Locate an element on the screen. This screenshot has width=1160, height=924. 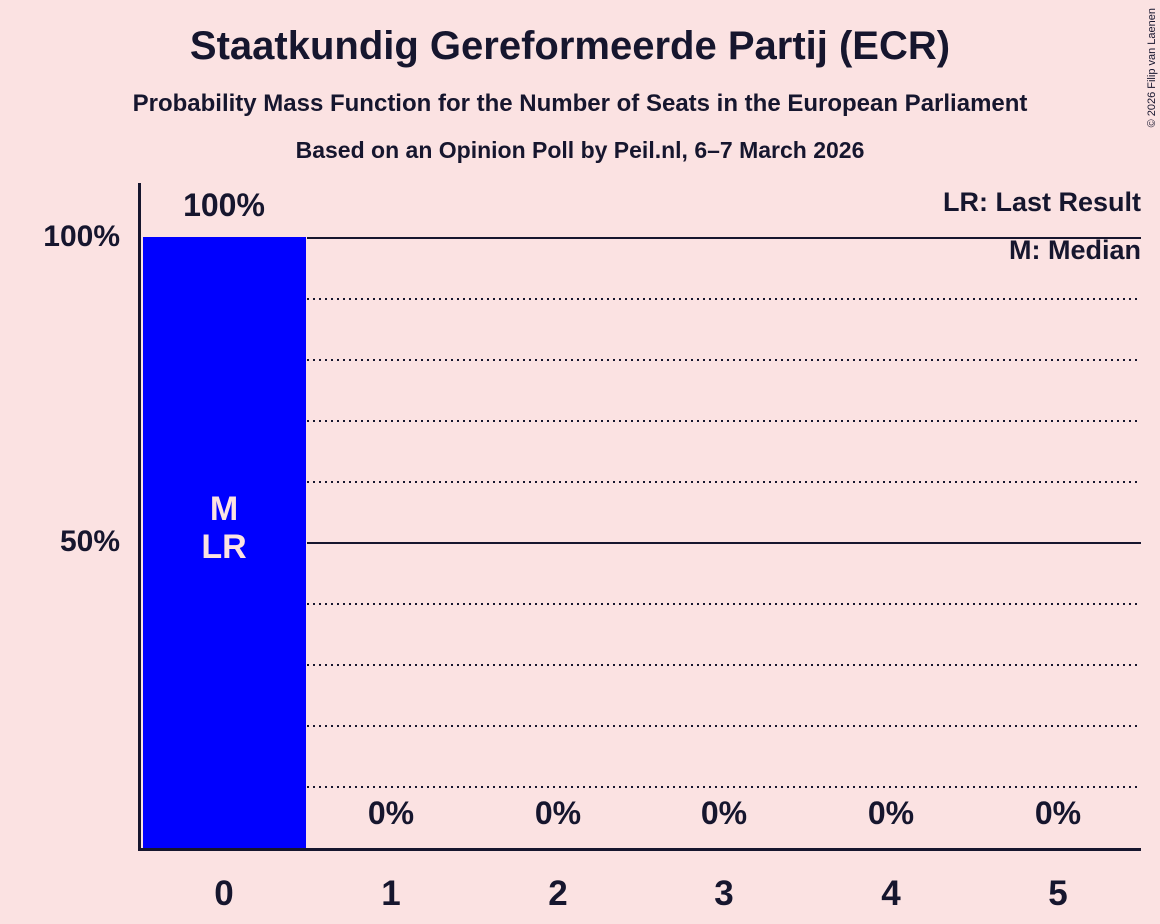
gridline-90pct is located at coordinates (724, 299).